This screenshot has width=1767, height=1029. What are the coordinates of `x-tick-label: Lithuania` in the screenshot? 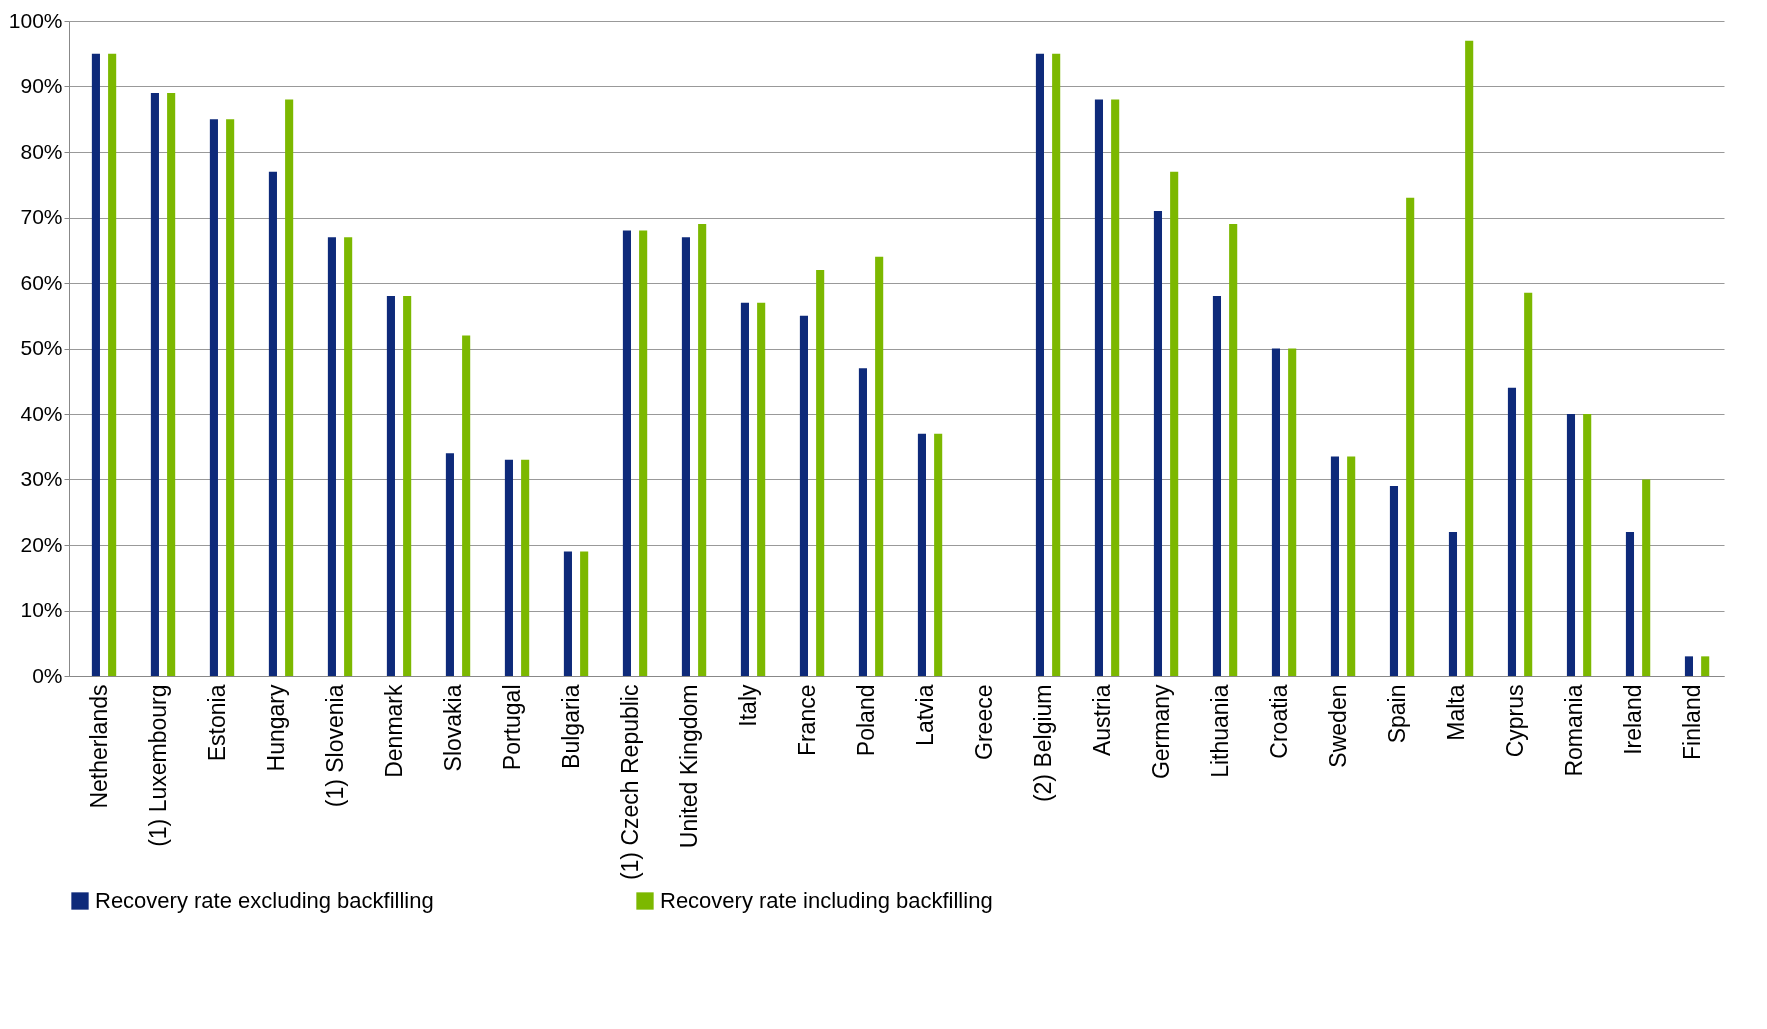 It's located at (1220, 731).